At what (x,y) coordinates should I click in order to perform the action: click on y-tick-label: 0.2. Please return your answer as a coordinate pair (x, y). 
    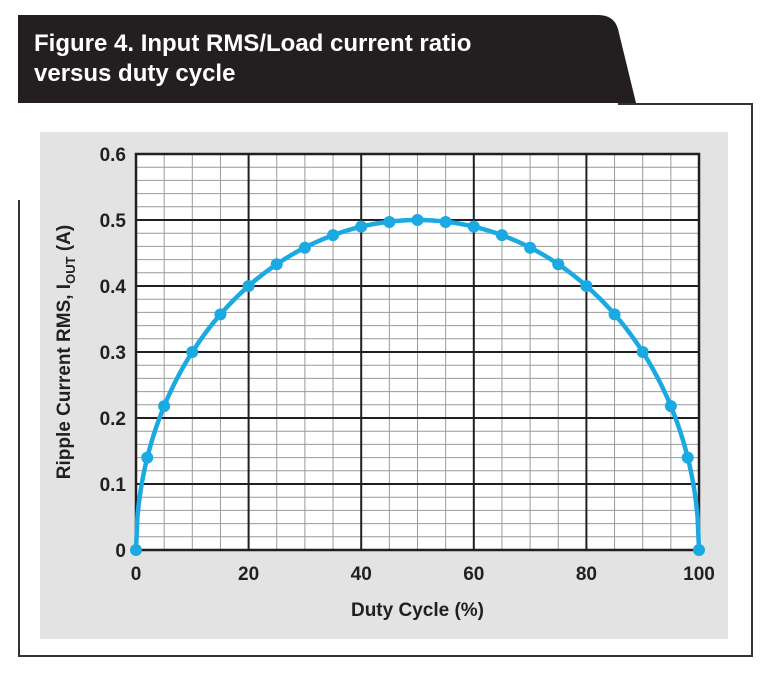
    Looking at the image, I should click on (113, 419).